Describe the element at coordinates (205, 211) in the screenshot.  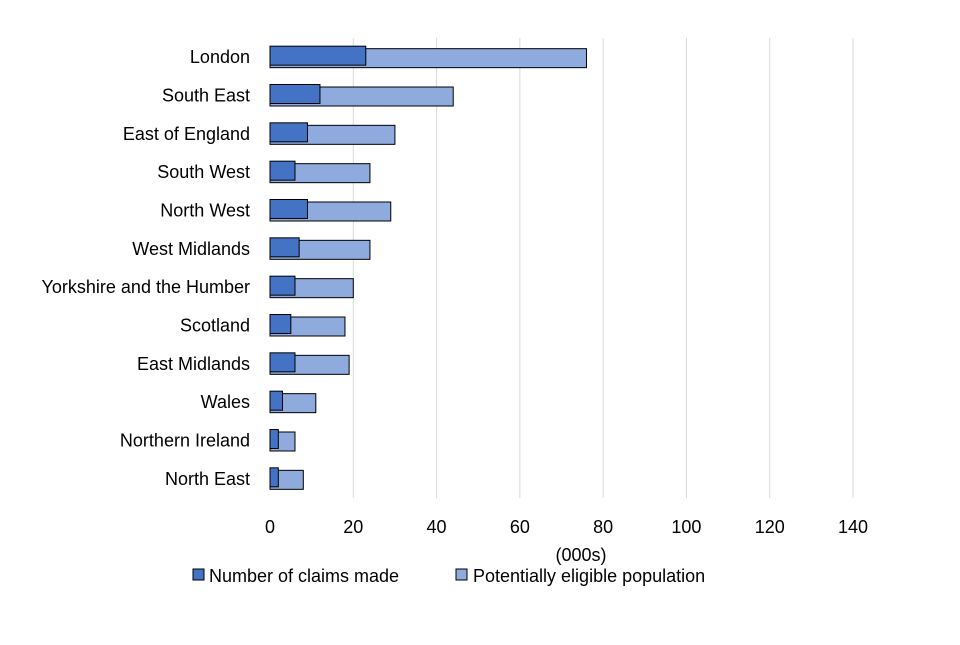
I see `category-label: North West` at that location.